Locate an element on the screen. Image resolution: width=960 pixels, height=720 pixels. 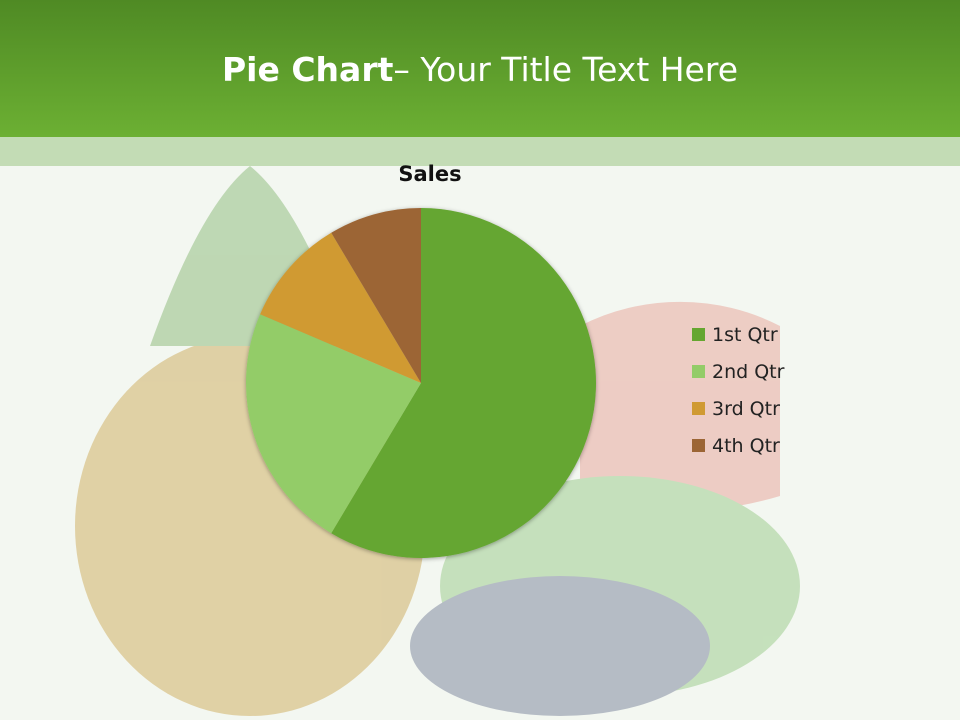
legend-label: 1st Qtr is located at coordinates (745, 334).